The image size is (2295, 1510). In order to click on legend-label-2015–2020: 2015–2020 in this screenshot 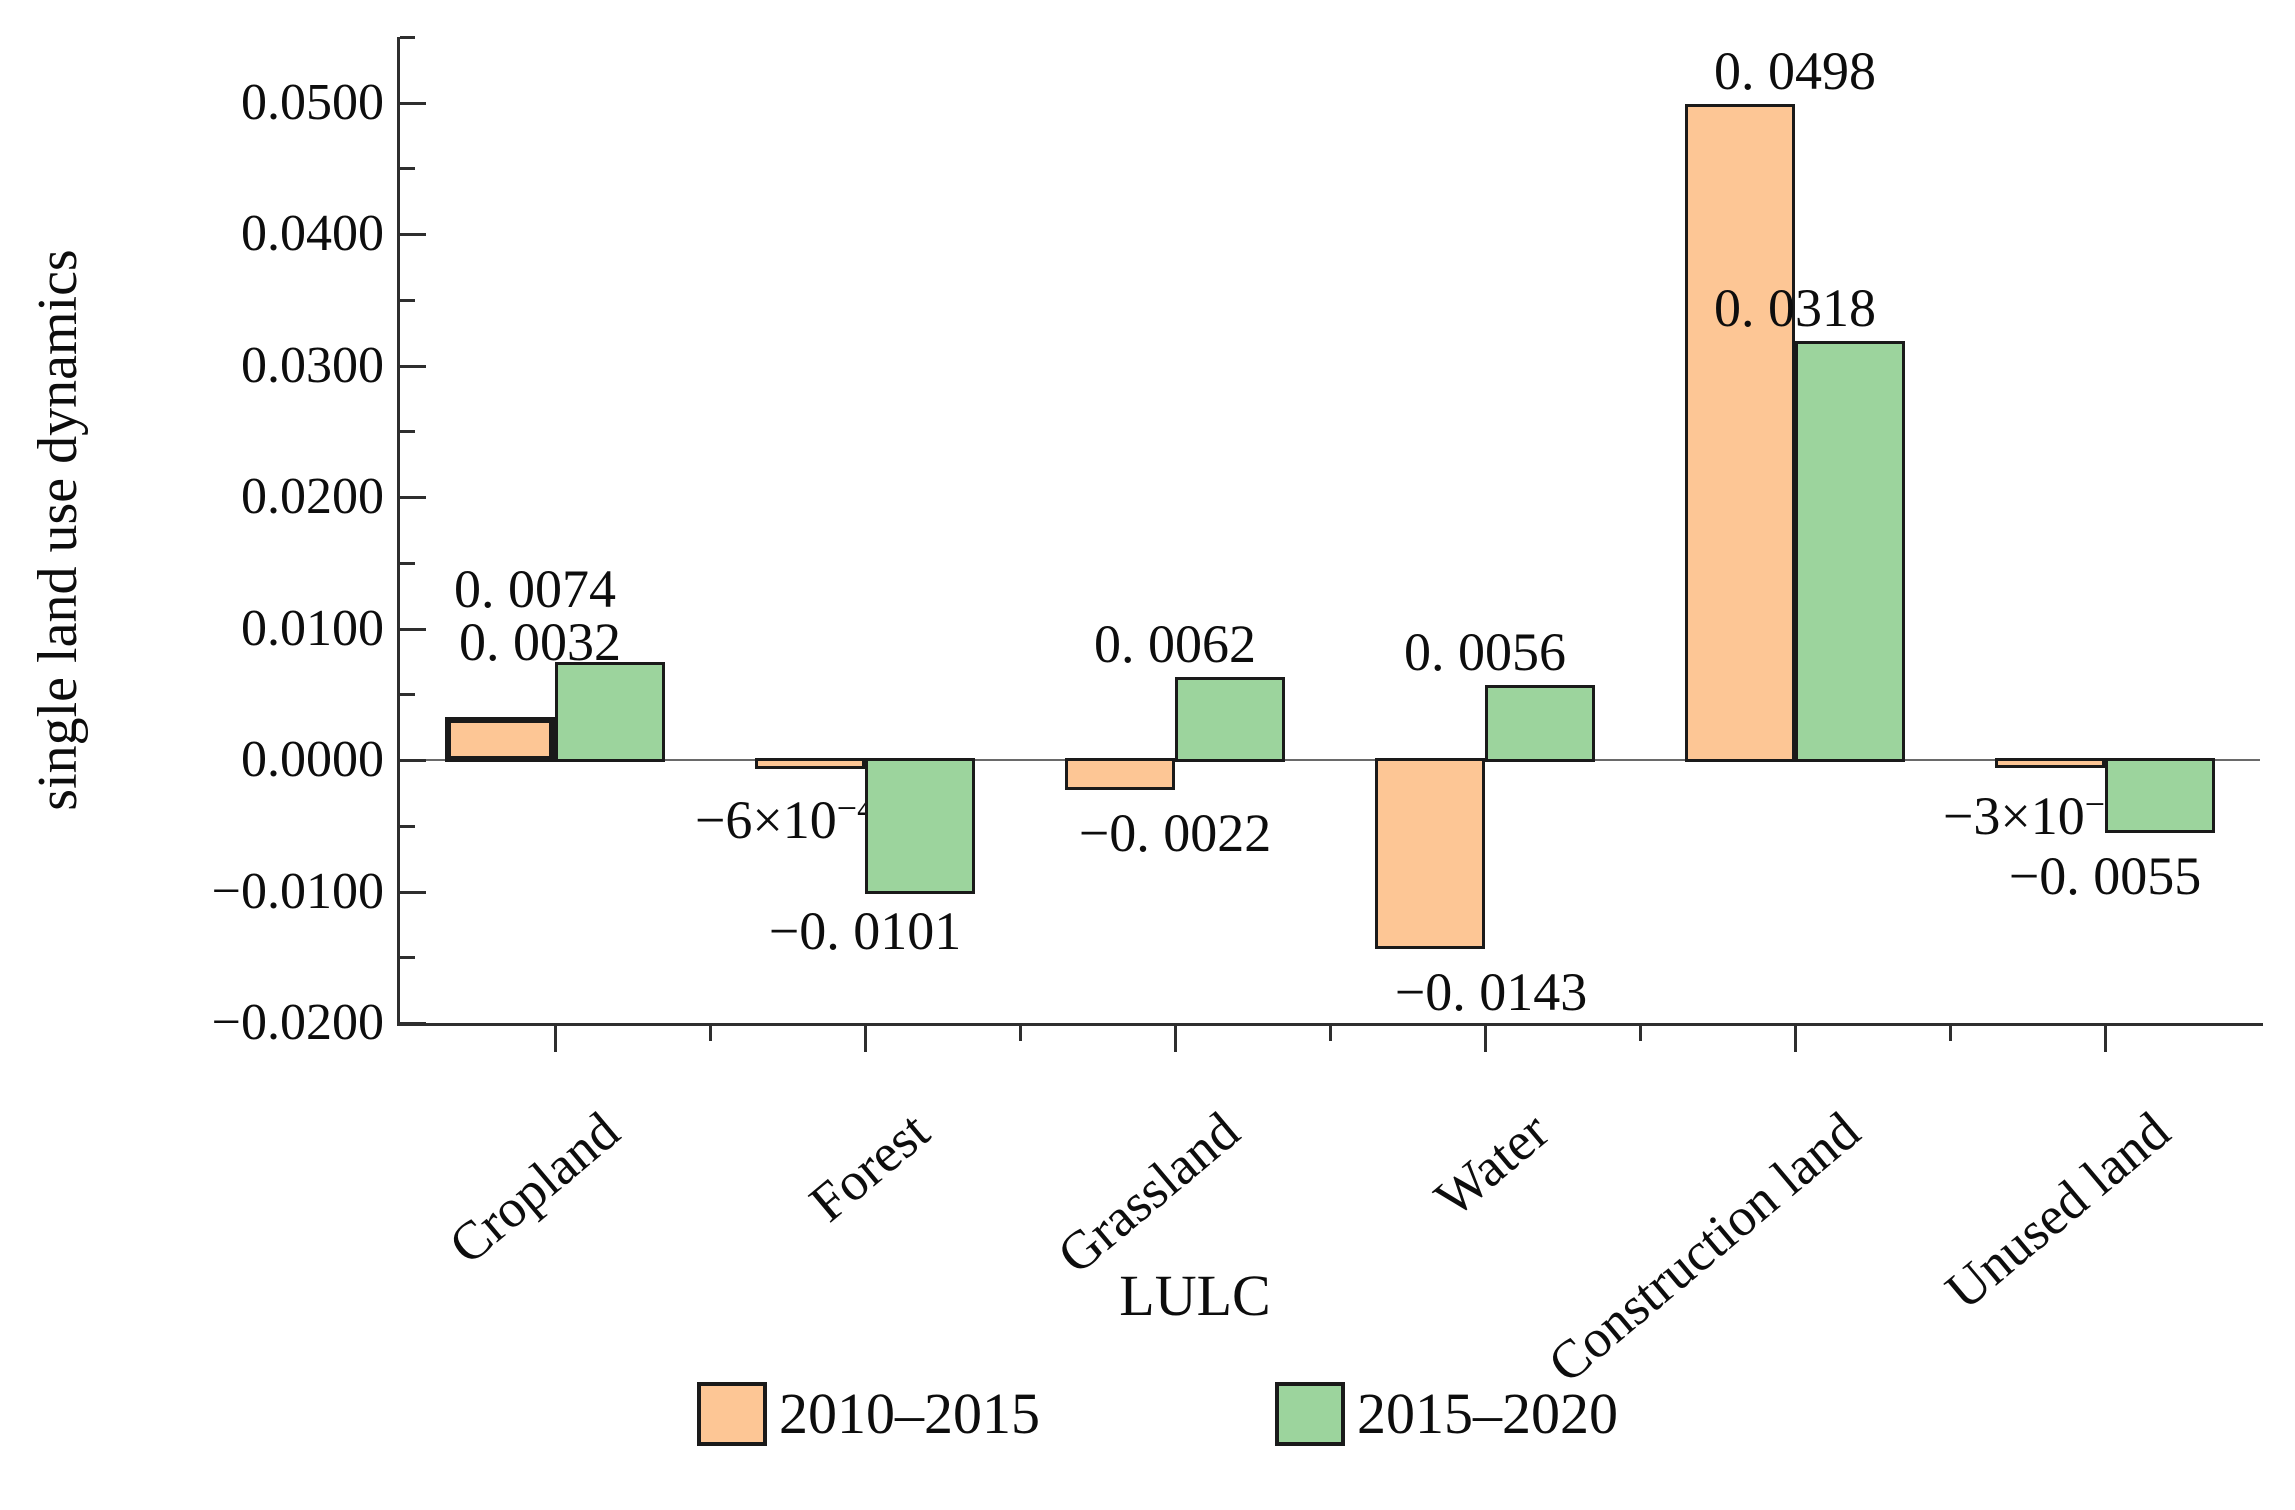, I will do `click(1487, 1413)`.